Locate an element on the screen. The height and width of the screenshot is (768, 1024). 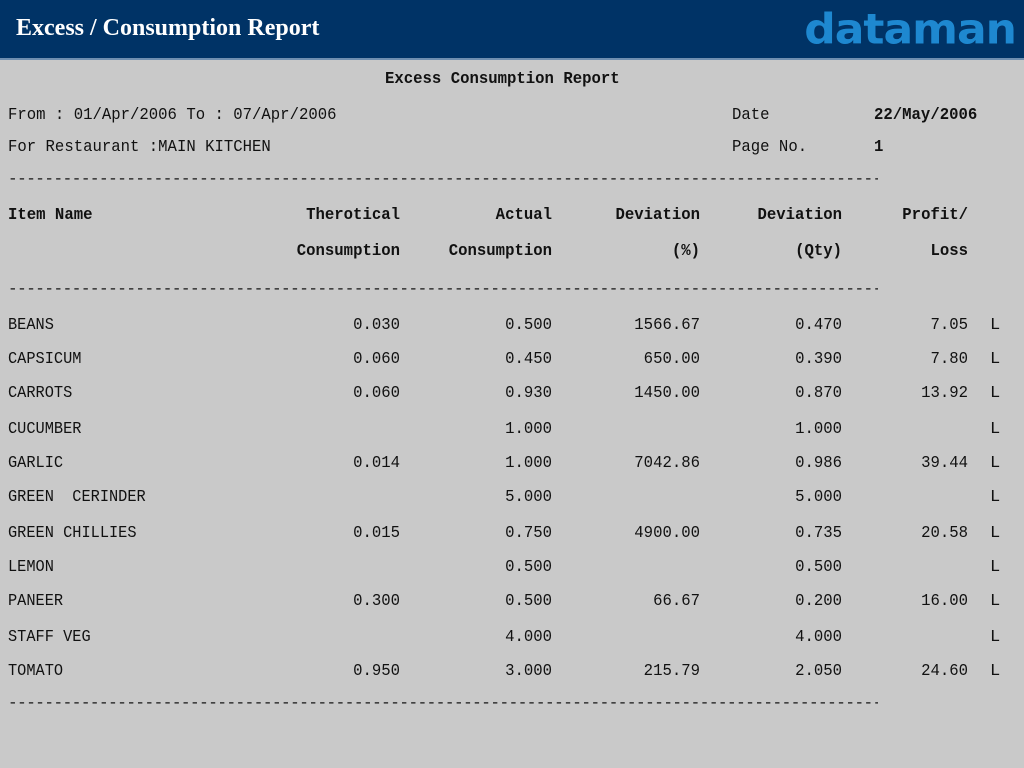
row-deviation-pct: 215.79 is located at coordinates (671, 671).